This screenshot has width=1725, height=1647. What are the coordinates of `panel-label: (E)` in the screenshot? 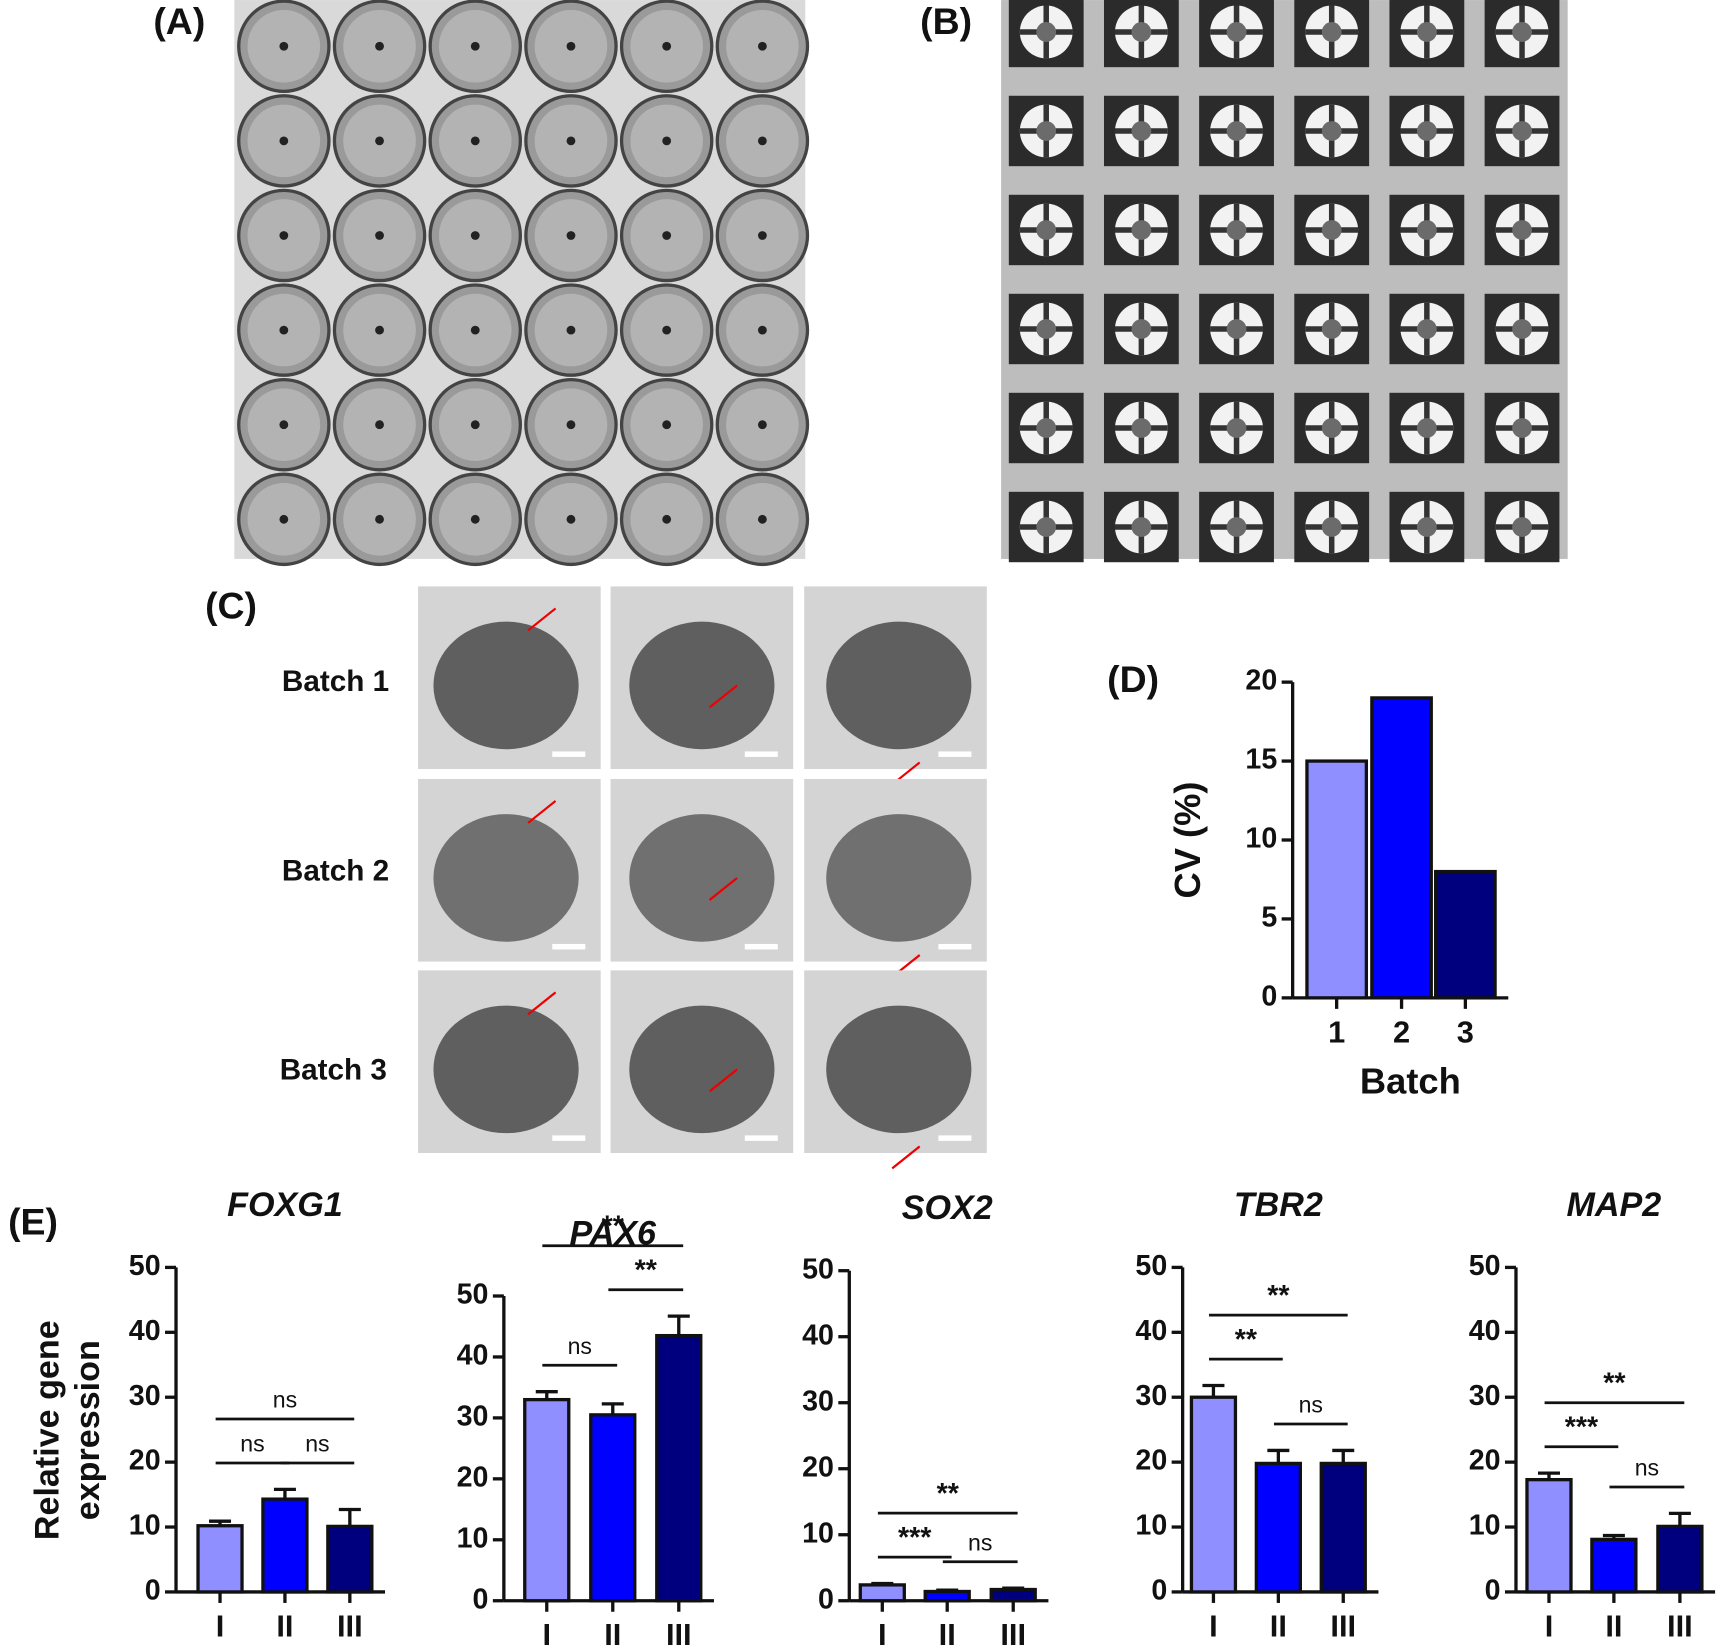 It's located at (33, 1221).